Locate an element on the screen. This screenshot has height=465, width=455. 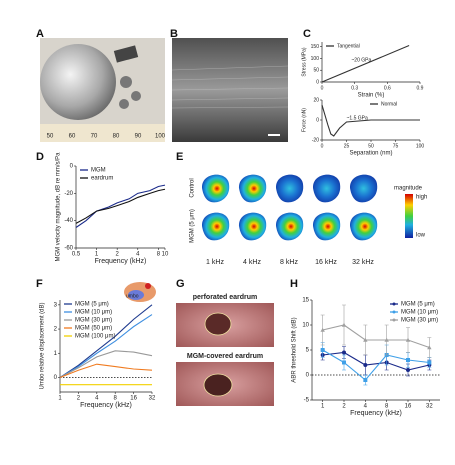
panel-label: D is located at coordinates (40, 157).